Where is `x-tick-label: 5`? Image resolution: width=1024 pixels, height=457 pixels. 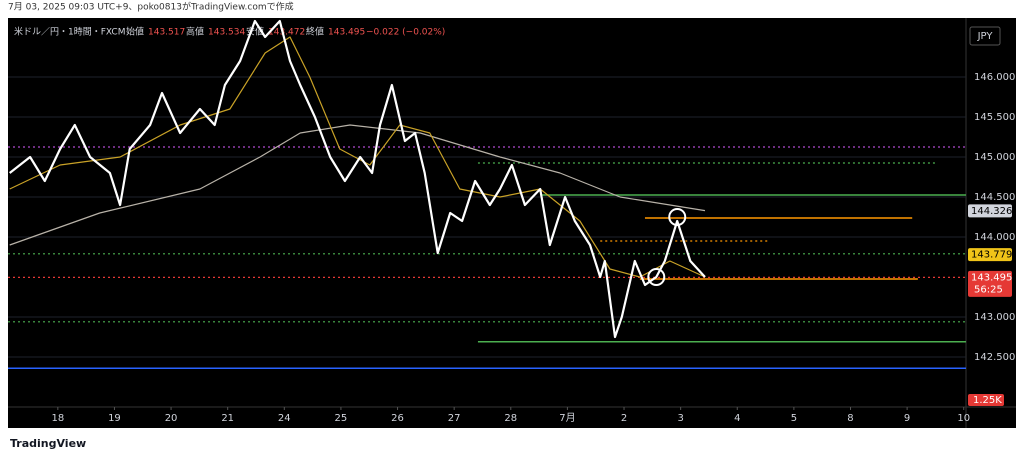
x-tick-label: 5 is located at coordinates (794, 418).